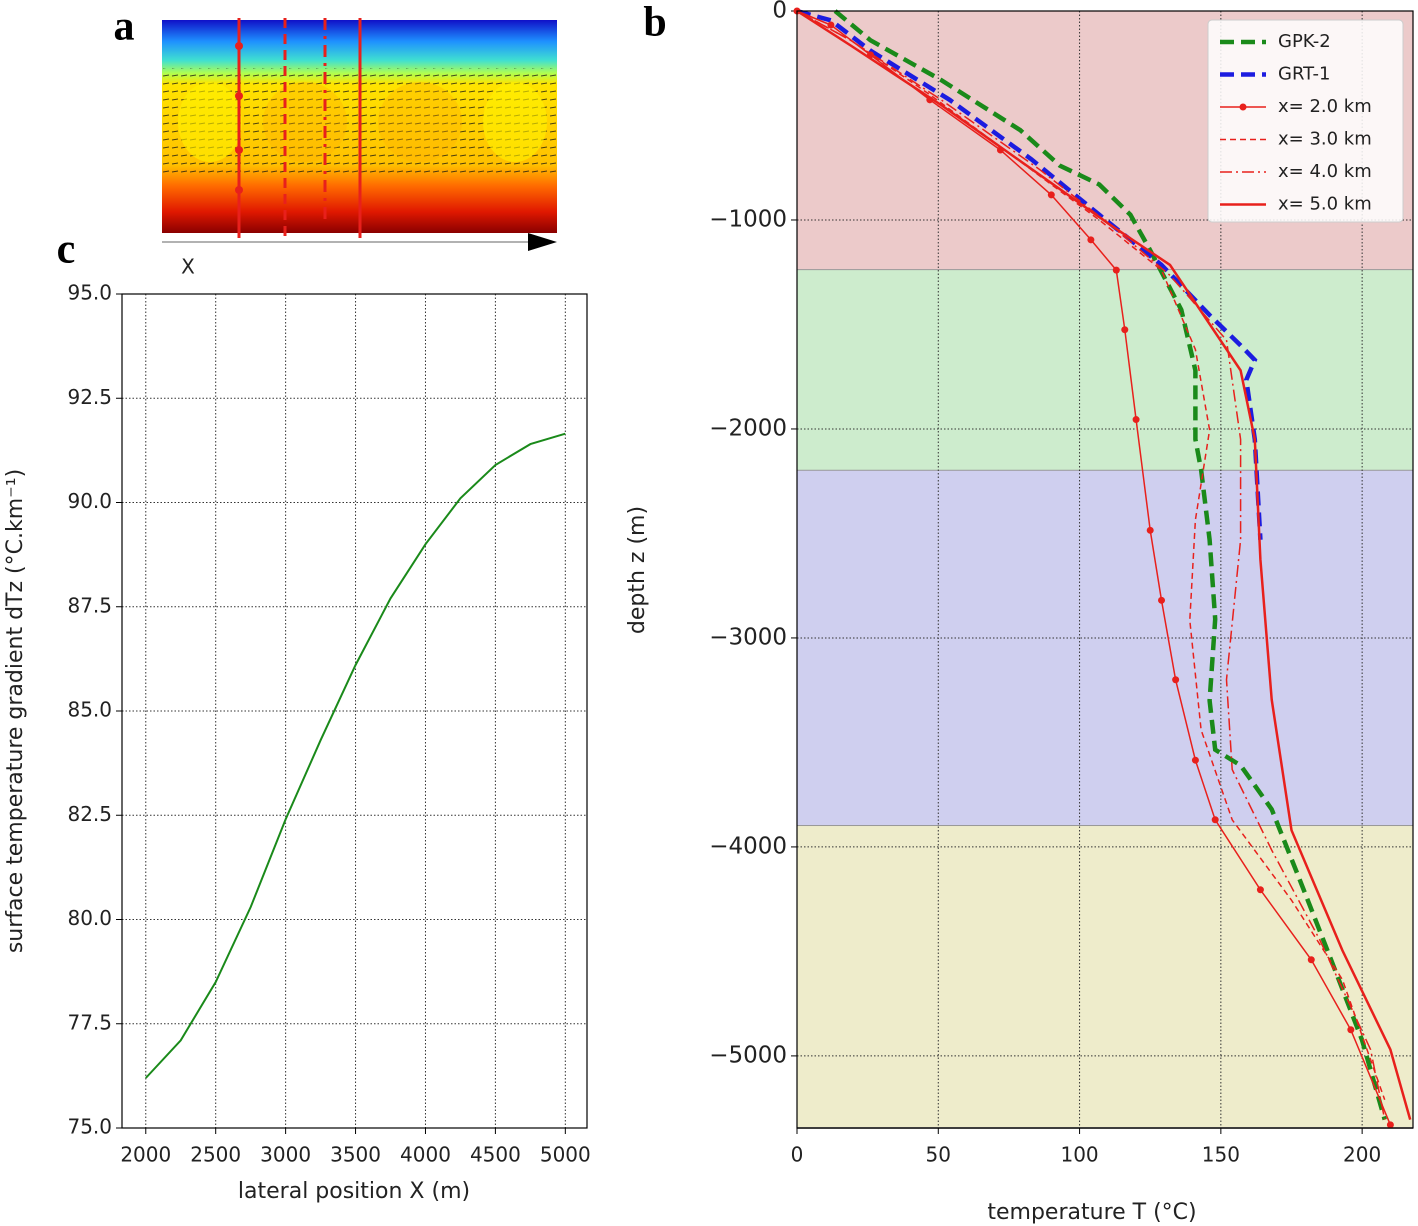 The width and height of the screenshot is (1418, 1226). Describe the element at coordinates (89, 605) in the screenshot. I see `y-tick-label: 87.5` at that location.